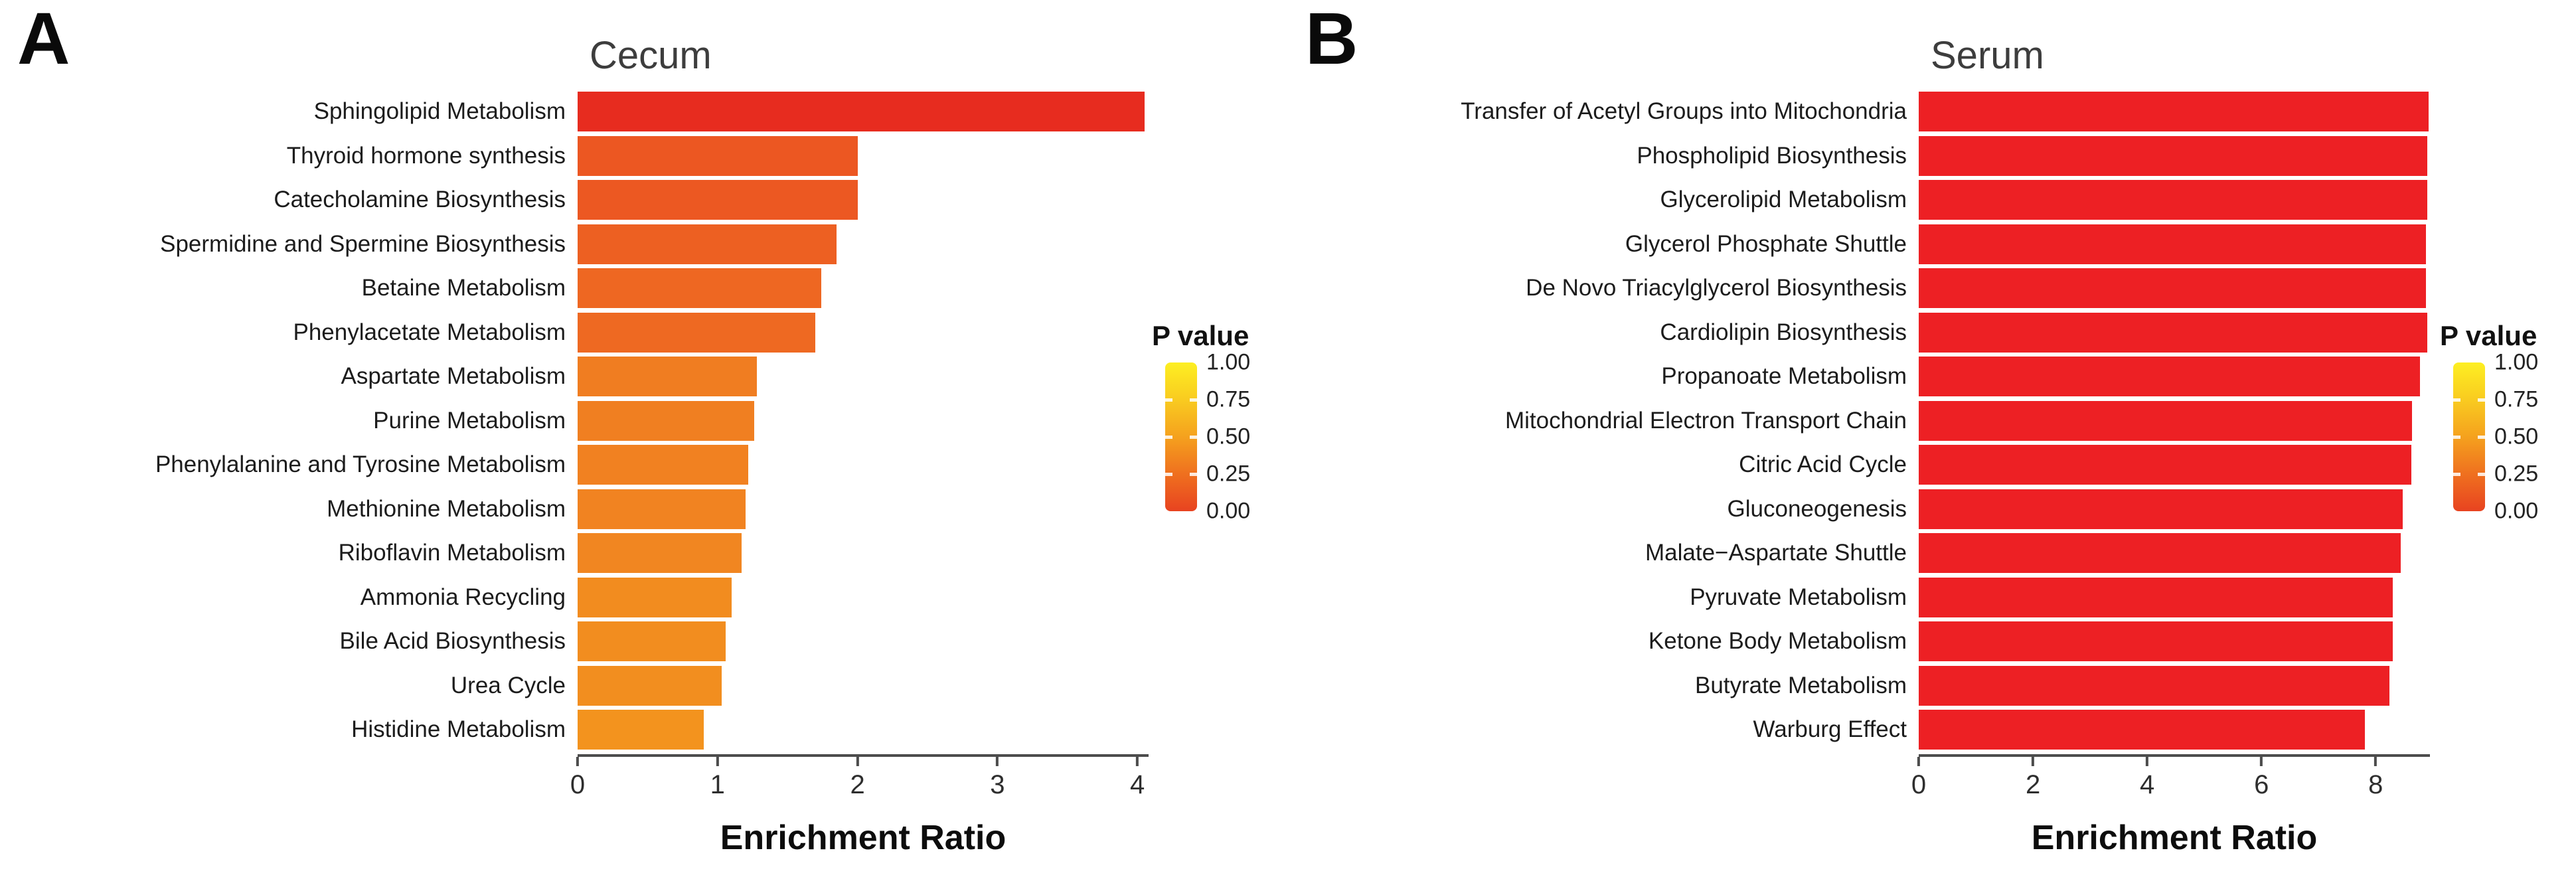 The height and width of the screenshot is (881, 2576). I want to click on bar-row: Warburg Effect, so click(1859, 730).